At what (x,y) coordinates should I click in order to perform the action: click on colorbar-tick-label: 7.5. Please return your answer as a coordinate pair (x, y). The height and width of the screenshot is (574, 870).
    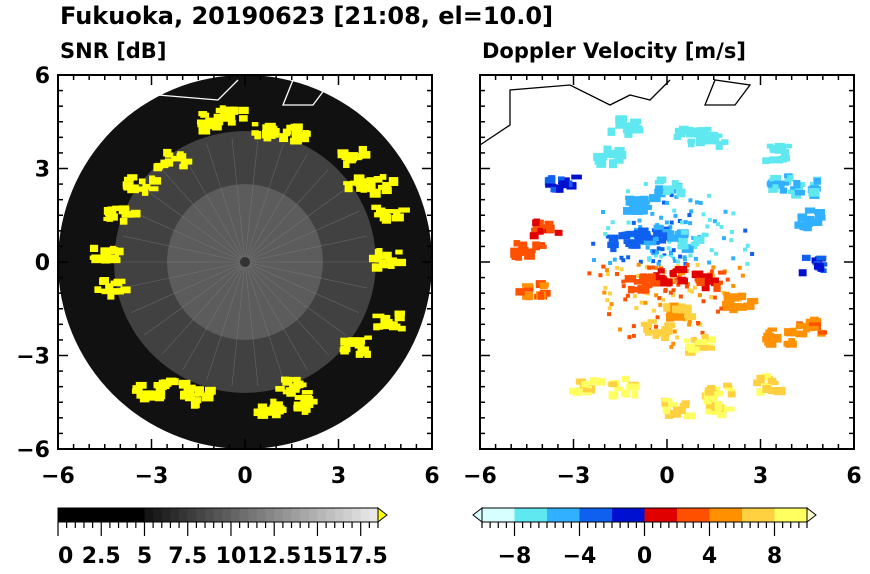
    Looking at the image, I should click on (187, 556).